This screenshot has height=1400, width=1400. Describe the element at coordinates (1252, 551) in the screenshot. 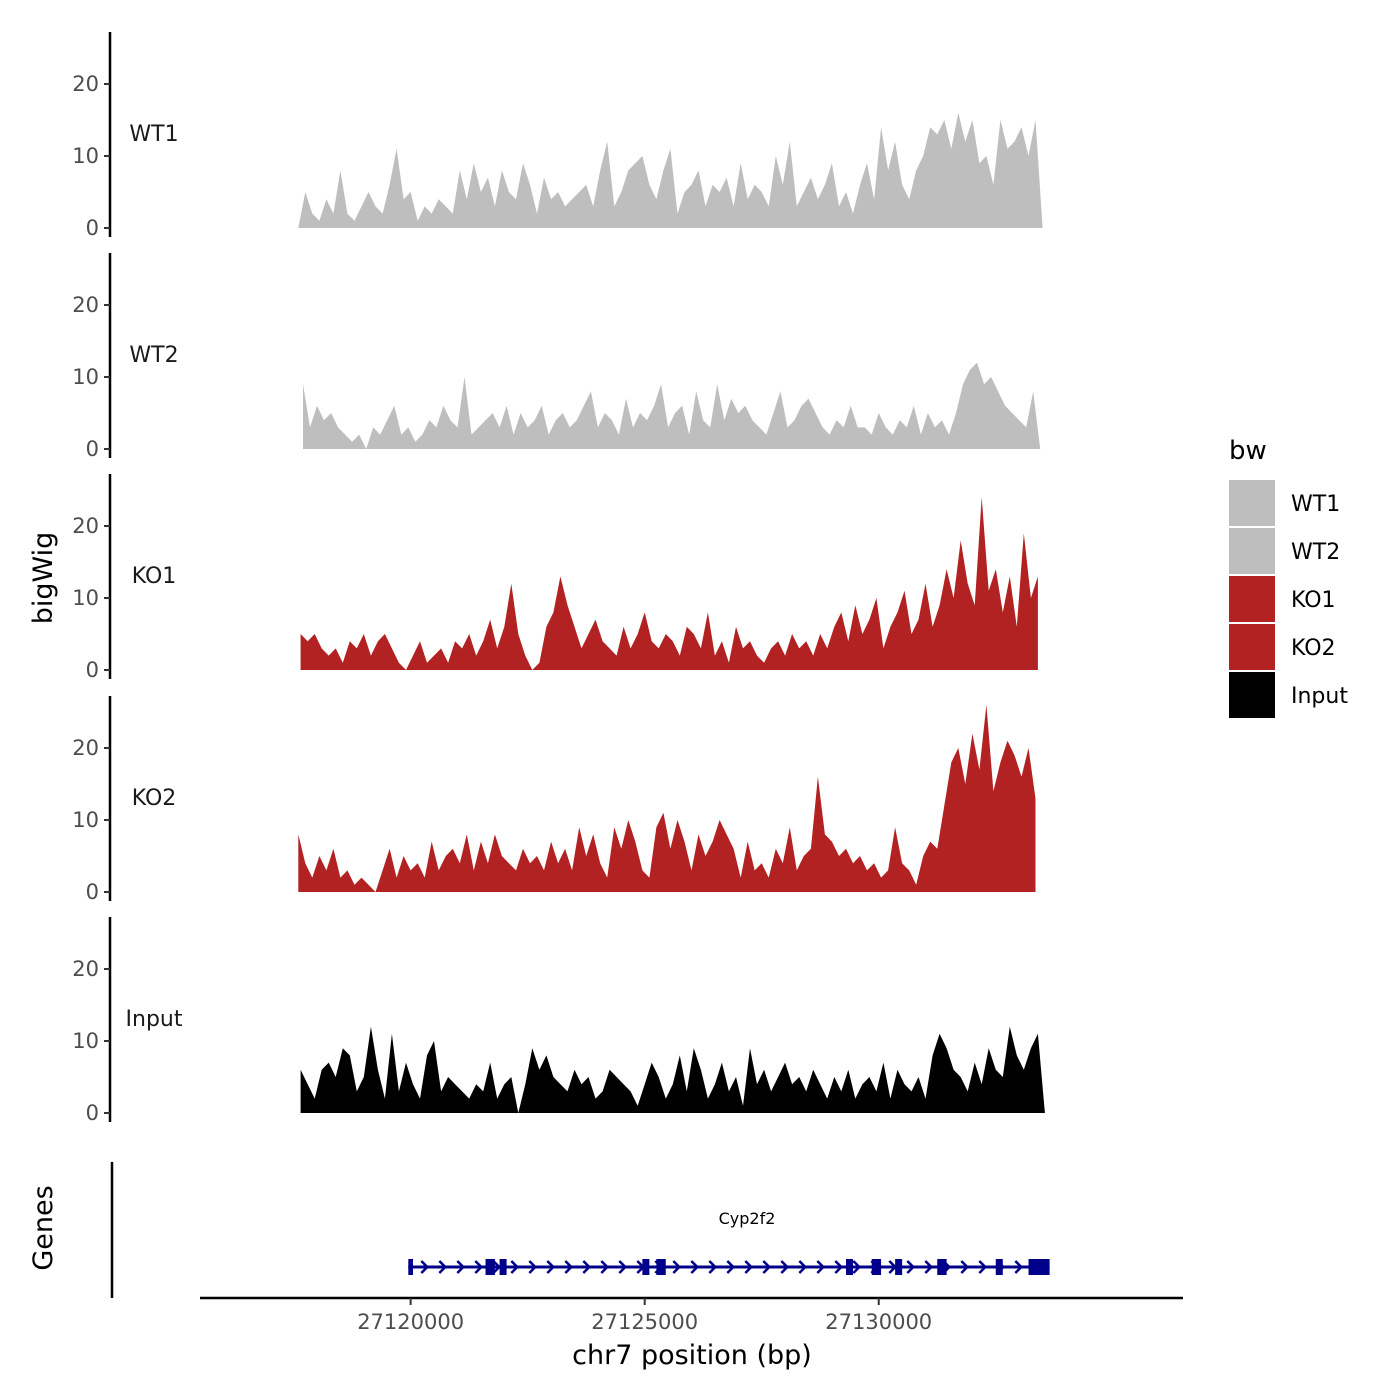

I see `legend-swatch-wt2` at that location.